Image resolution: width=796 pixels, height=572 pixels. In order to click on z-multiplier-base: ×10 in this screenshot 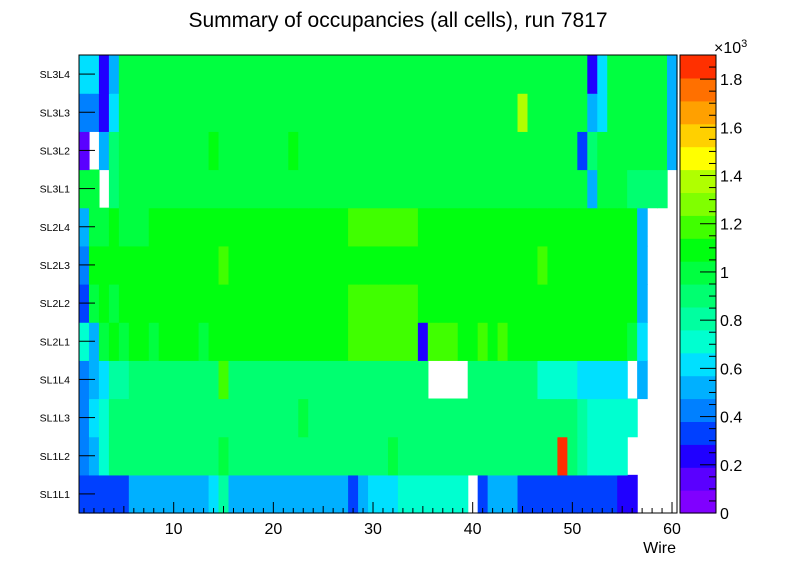, I will do `click(727, 48)`.